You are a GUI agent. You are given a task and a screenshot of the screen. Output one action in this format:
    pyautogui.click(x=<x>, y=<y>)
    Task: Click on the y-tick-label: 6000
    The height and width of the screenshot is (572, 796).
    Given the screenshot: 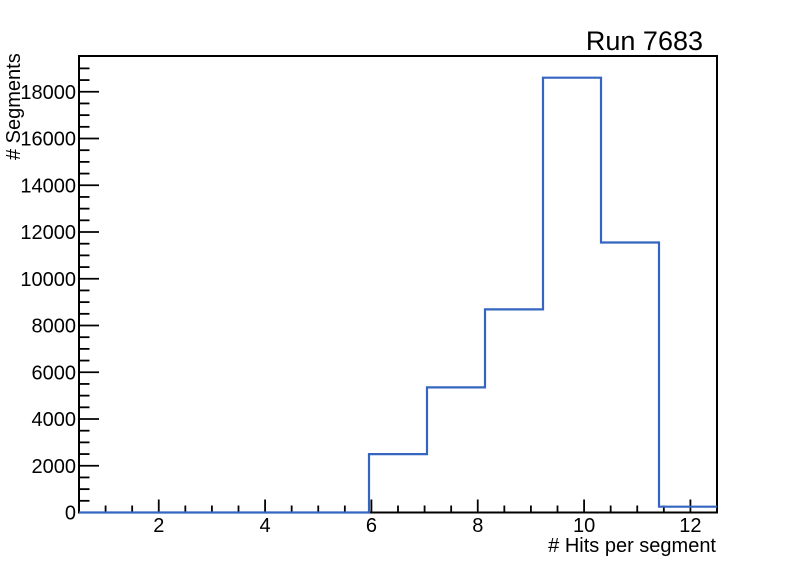 What is the action you would take?
    pyautogui.click(x=54, y=373)
    